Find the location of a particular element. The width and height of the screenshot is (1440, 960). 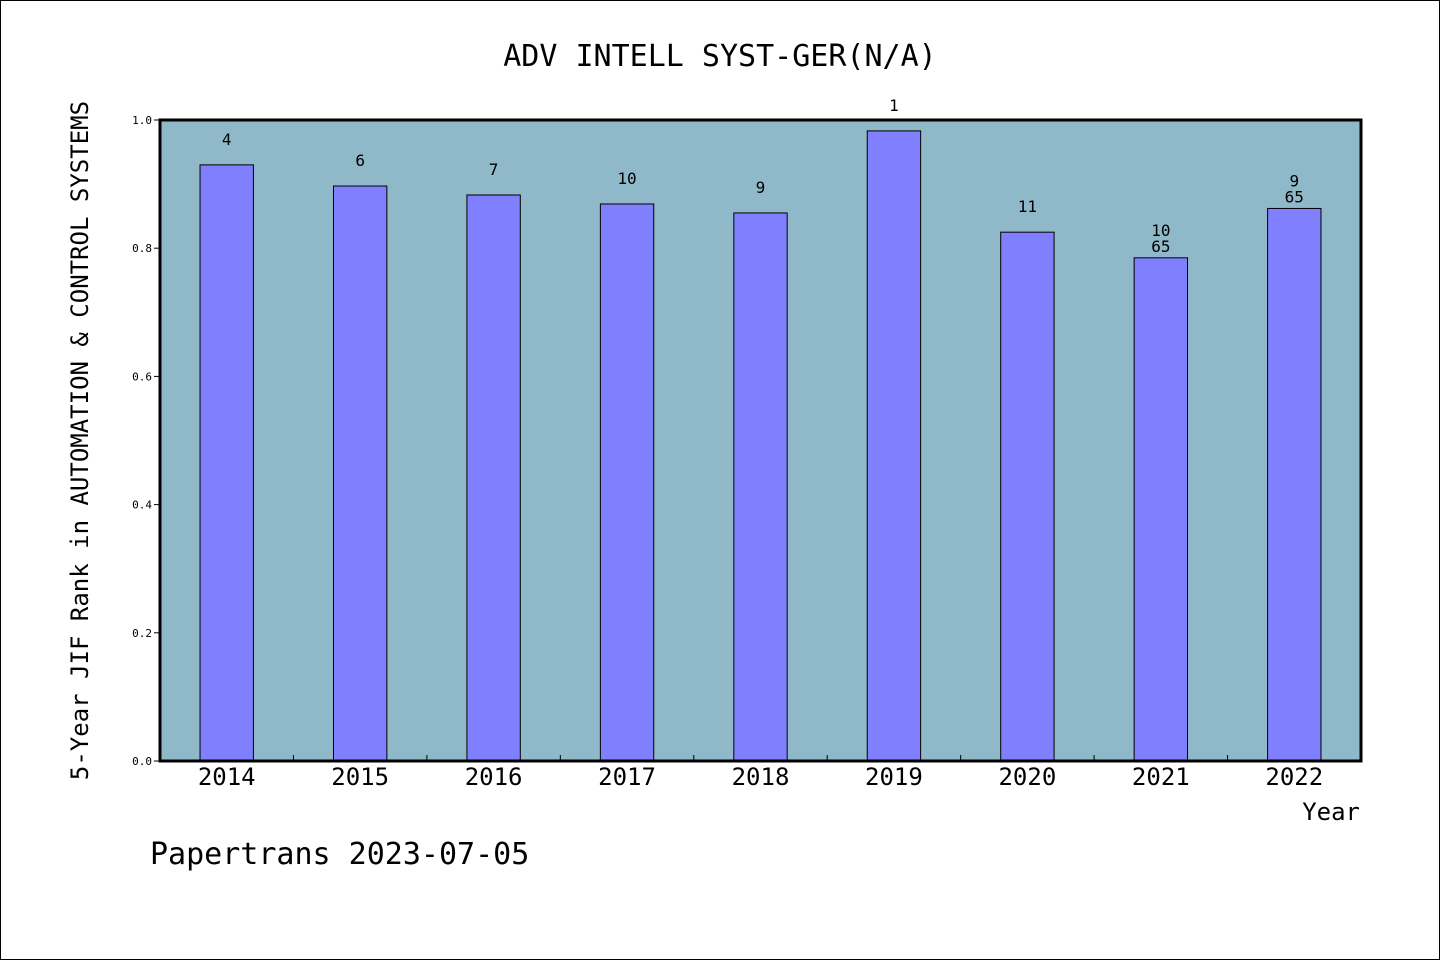

x-tick-label: 2016 is located at coordinates (494, 777).